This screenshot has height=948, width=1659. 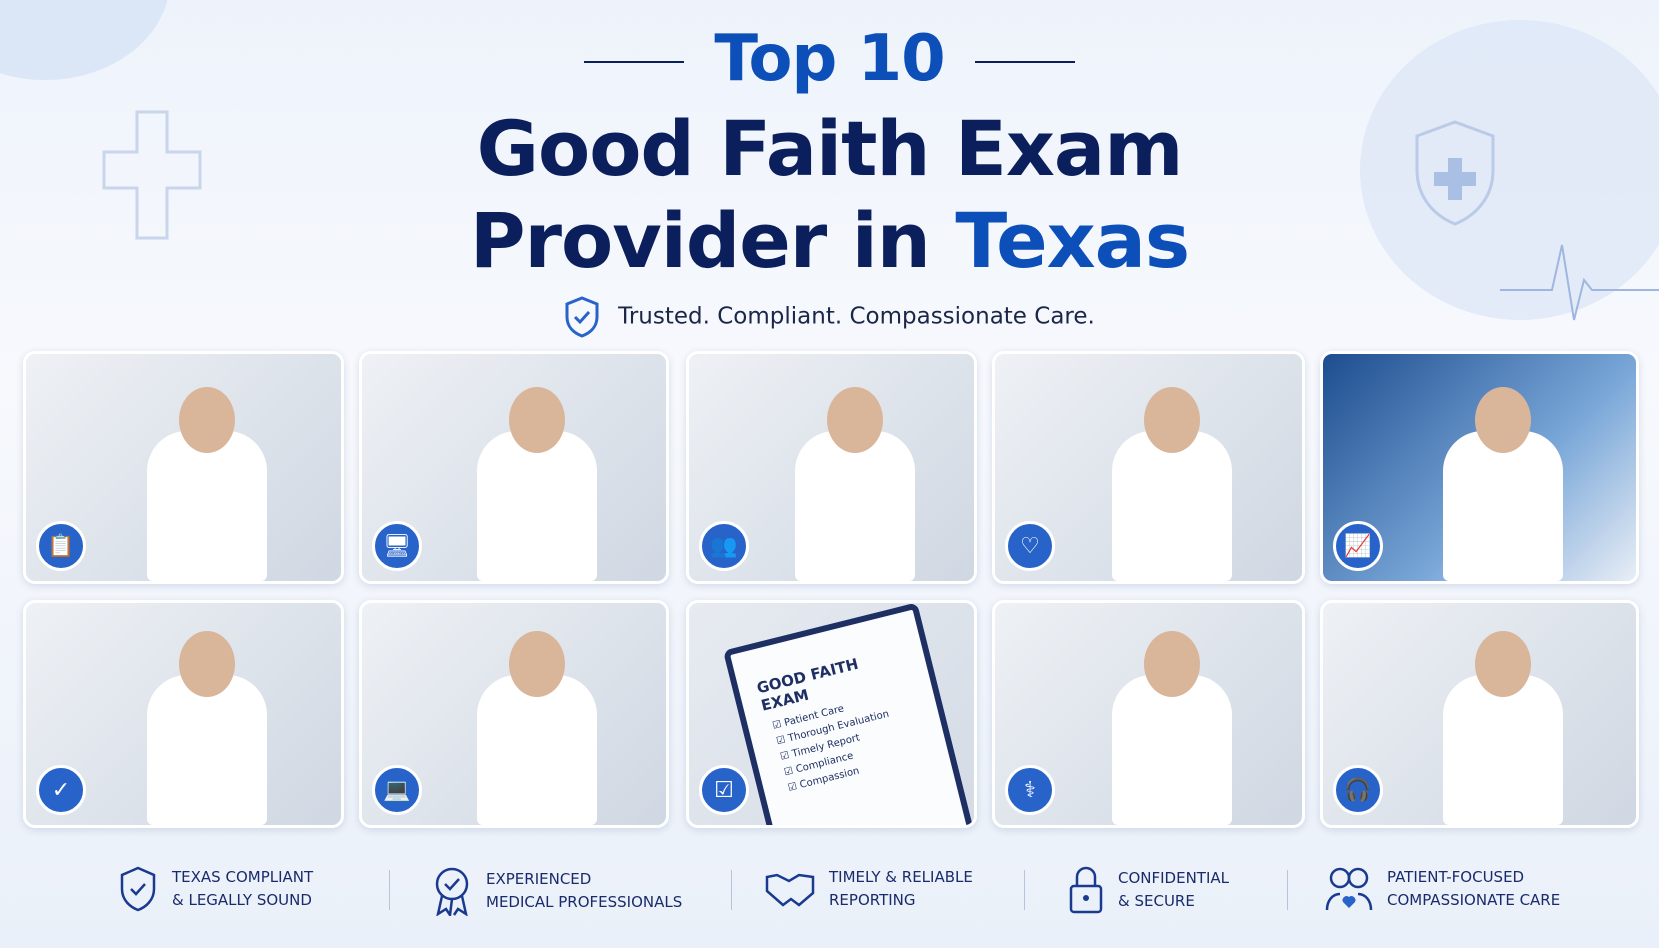 I want to click on photo-card-nurse-laptop: 💻, so click(x=514, y=714).